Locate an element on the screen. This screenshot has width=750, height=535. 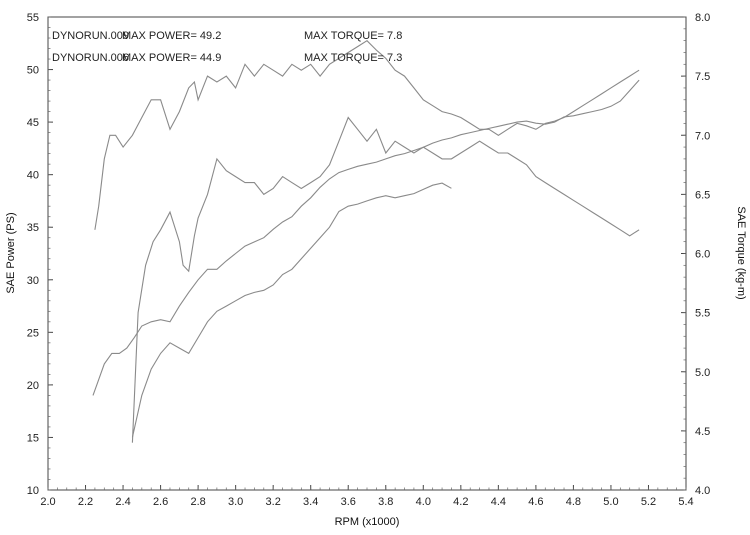
y2-tick-label: 6.5 is located at coordinates (702, 195).